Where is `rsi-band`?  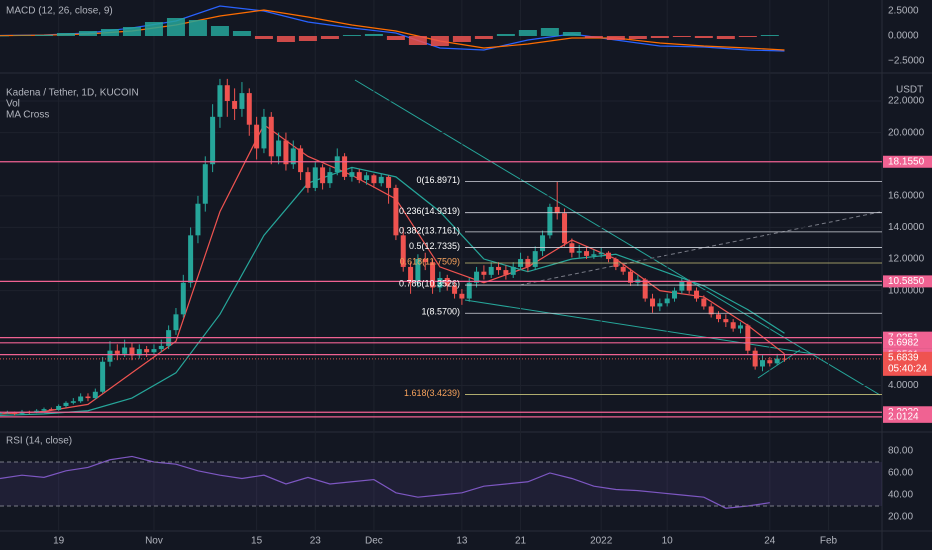 rsi-band is located at coordinates (441, 484).